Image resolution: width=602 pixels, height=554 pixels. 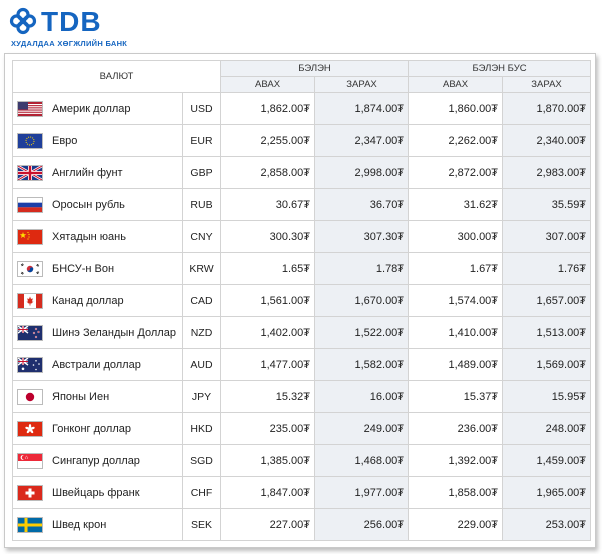 I want to click on currency-header: ВАЛЮТ, so click(x=116, y=76).